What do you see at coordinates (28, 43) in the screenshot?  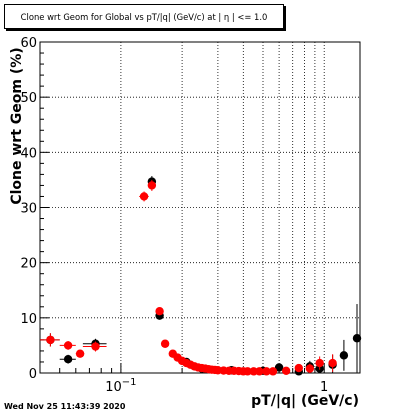 I see `y-tick-label: 60` at bounding box center [28, 43].